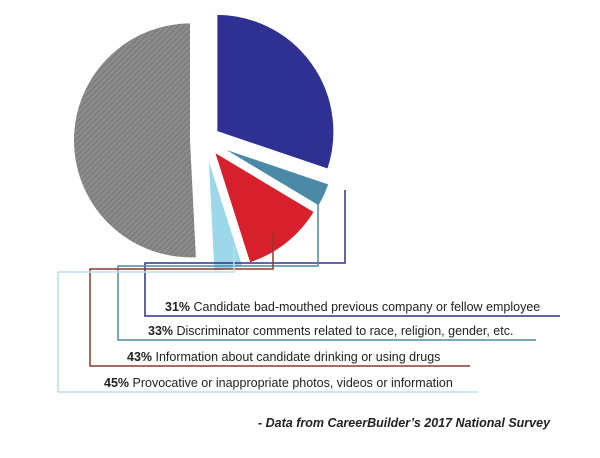 The width and height of the screenshot is (600, 458). I want to click on legend-percent: 43%, so click(139, 357).